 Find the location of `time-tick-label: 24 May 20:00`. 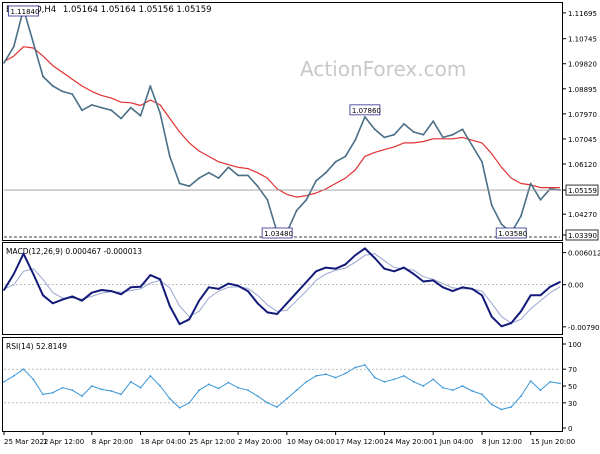

time-tick-label: 24 May 20:00 is located at coordinates (408, 442).